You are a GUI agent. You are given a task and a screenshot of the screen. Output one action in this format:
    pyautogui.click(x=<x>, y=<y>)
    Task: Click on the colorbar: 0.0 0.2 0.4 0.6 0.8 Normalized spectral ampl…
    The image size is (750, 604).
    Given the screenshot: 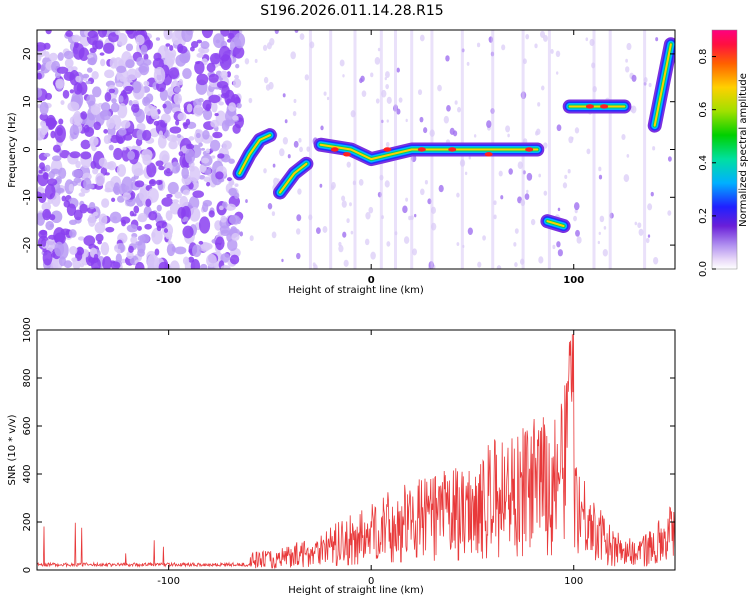 What is the action you would take?
    pyautogui.click(x=723, y=153)
    